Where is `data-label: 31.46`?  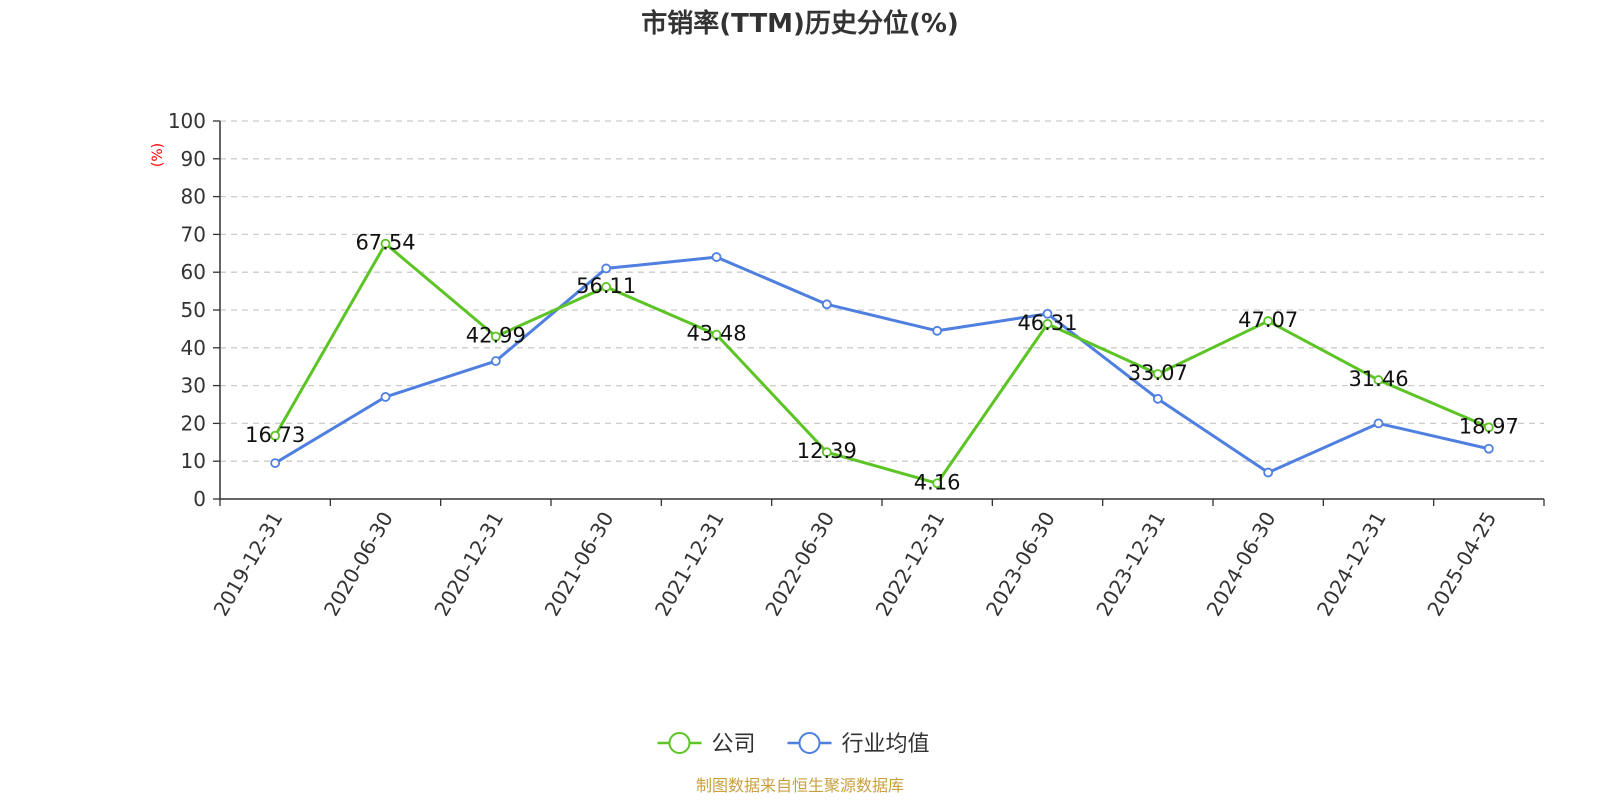 data-label: 31.46 is located at coordinates (1378, 379).